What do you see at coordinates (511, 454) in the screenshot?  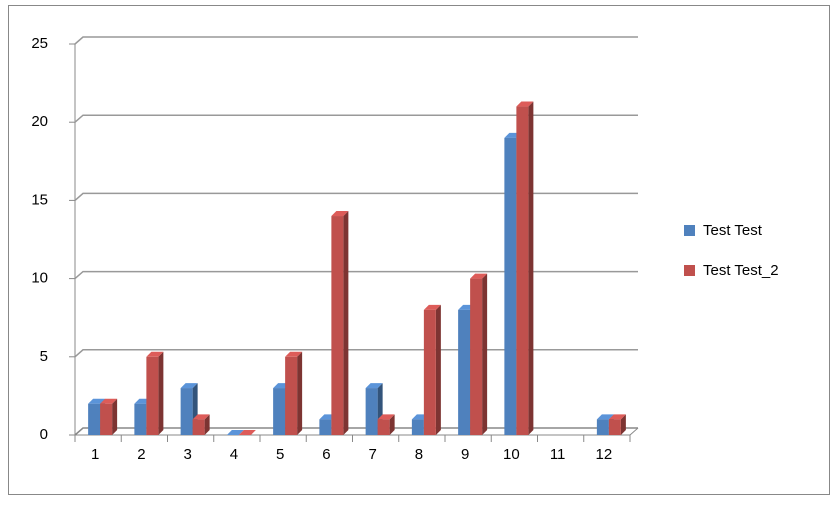 I see `x-tick-label: 10` at bounding box center [511, 454].